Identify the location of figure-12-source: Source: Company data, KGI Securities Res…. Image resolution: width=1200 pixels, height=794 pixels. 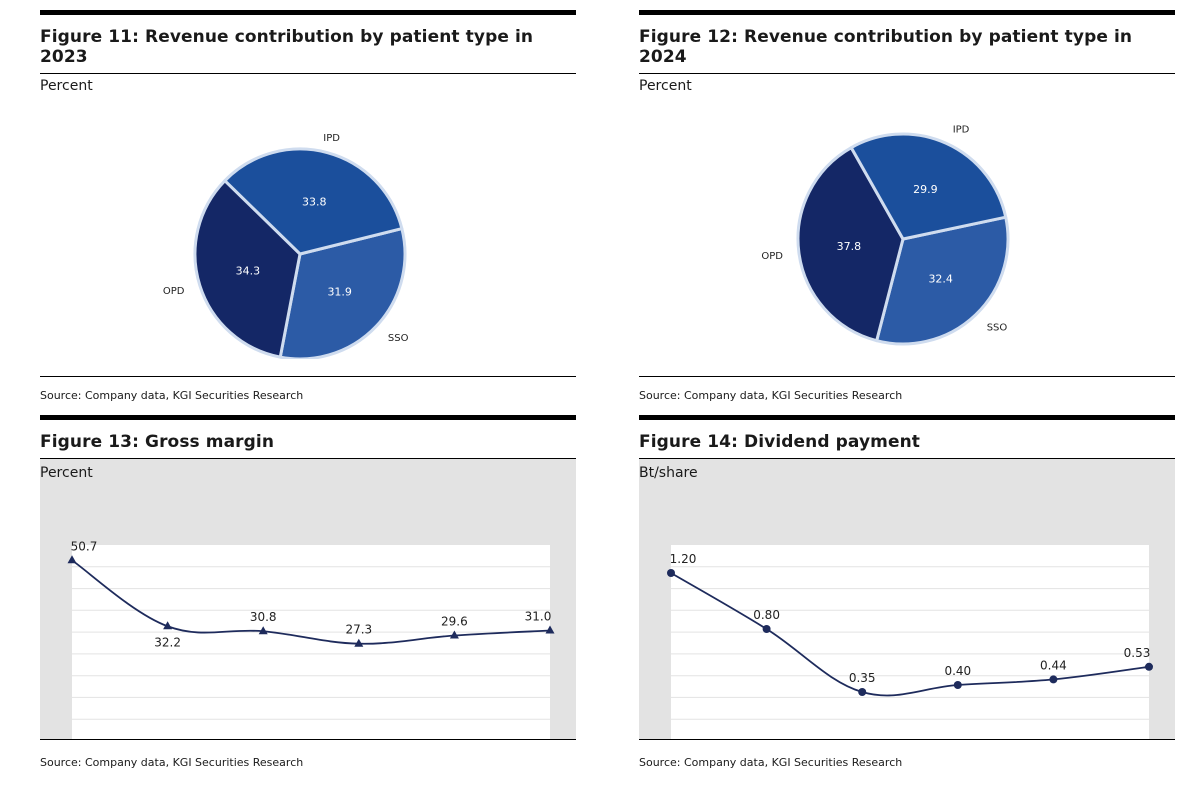
(771, 395).